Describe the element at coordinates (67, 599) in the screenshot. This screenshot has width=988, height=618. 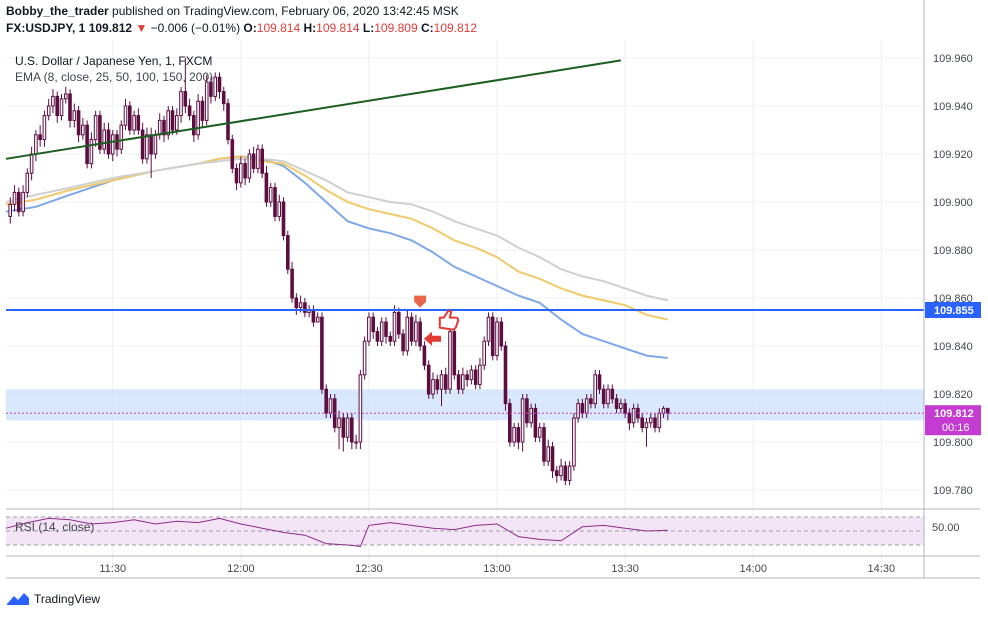
I see `footer-brand: TradingView` at that location.